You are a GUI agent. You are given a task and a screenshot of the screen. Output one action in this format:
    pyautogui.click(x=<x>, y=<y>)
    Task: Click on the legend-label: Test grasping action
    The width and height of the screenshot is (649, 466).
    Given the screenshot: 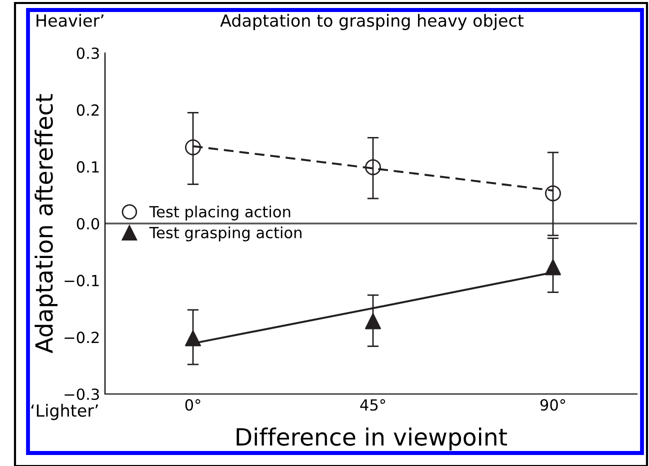 What is the action you would take?
    pyautogui.click(x=225, y=234)
    